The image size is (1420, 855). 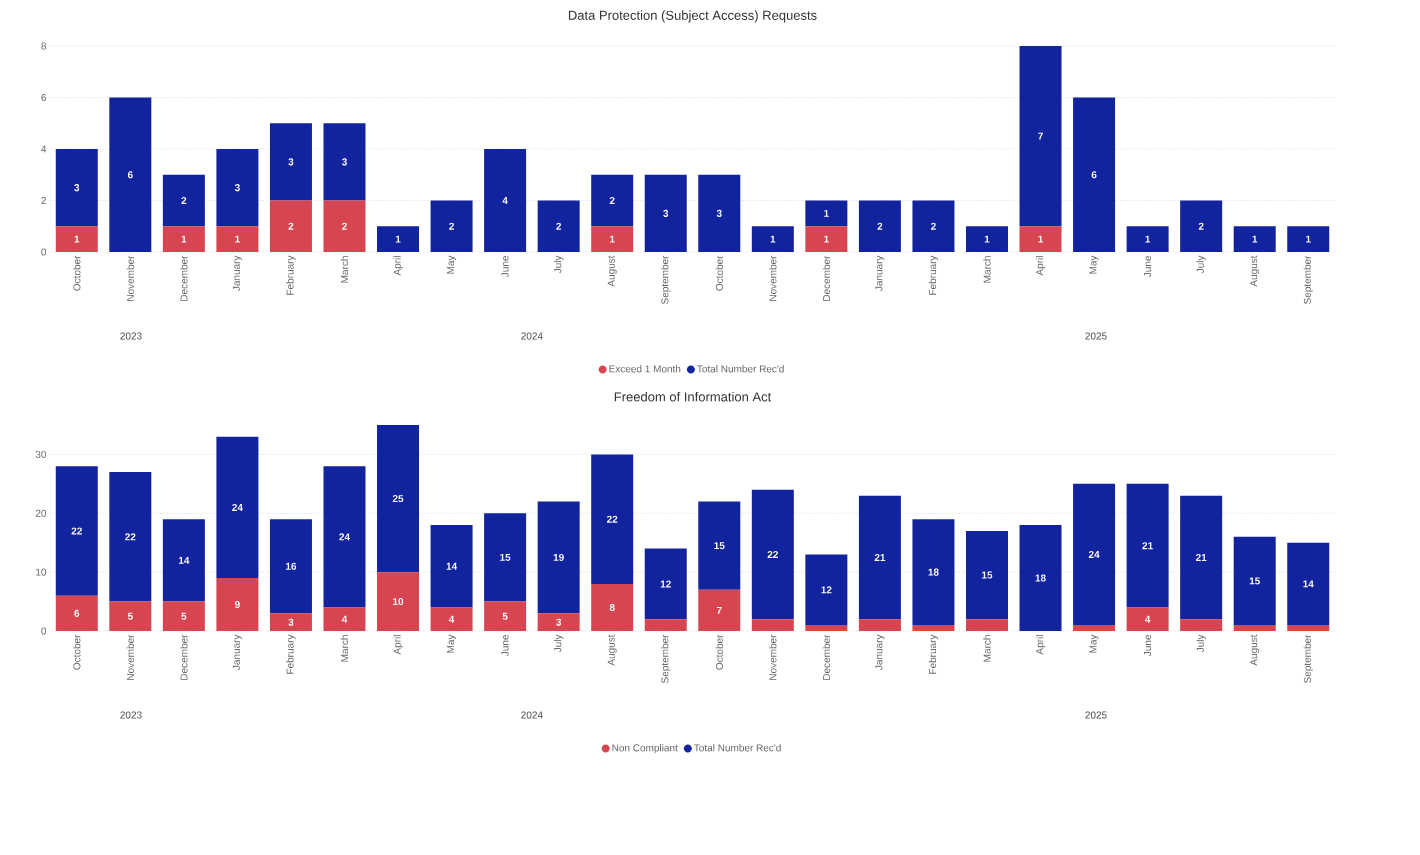 What do you see at coordinates (1096, 336) in the screenshot?
I see `text: 2025` at bounding box center [1096, 336].